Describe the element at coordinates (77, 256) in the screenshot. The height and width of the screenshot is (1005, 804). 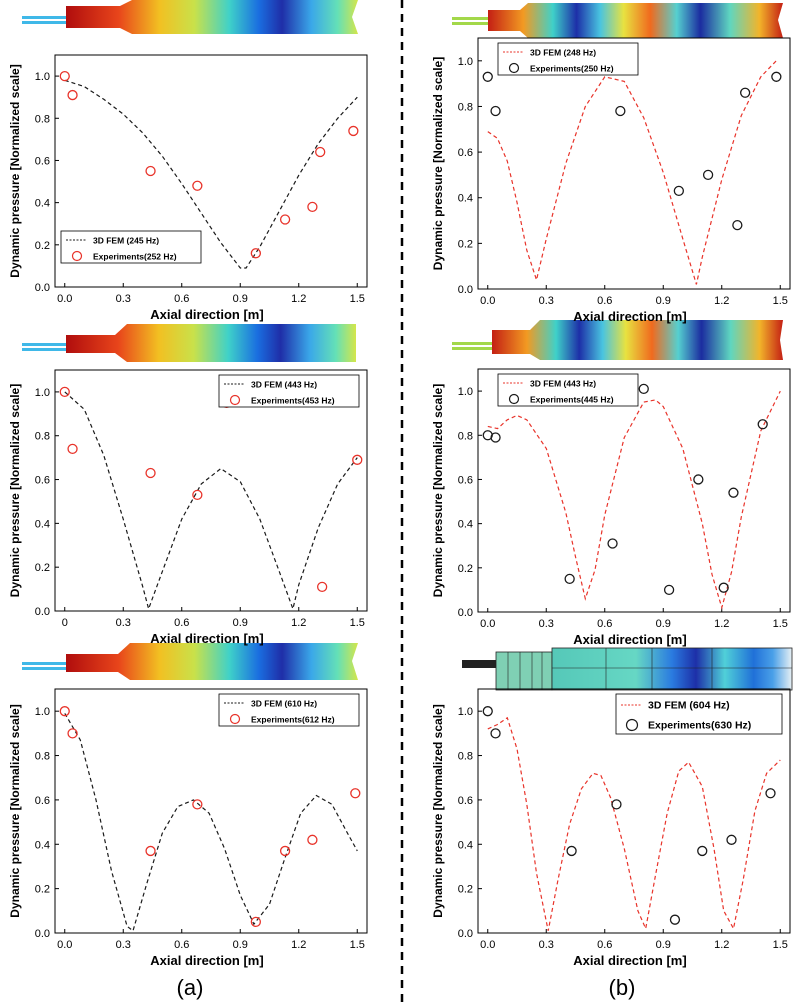
I see `legend-marker-swatch` at that location.